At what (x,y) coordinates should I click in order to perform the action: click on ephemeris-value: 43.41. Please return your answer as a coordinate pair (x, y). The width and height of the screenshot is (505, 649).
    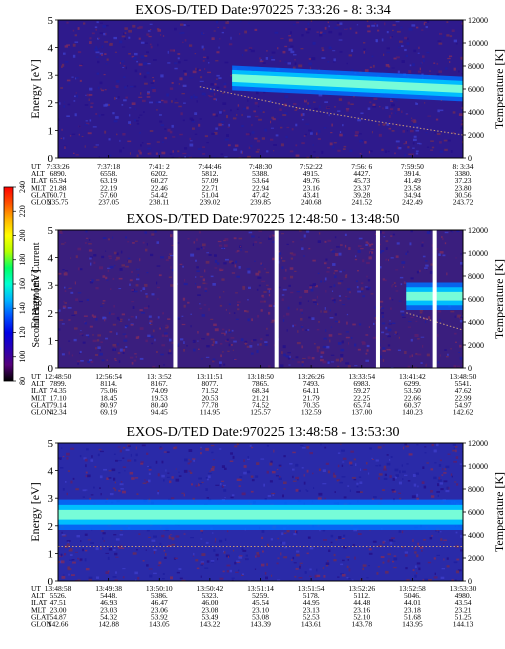
    Looking at the image, I should click on (311, 194).